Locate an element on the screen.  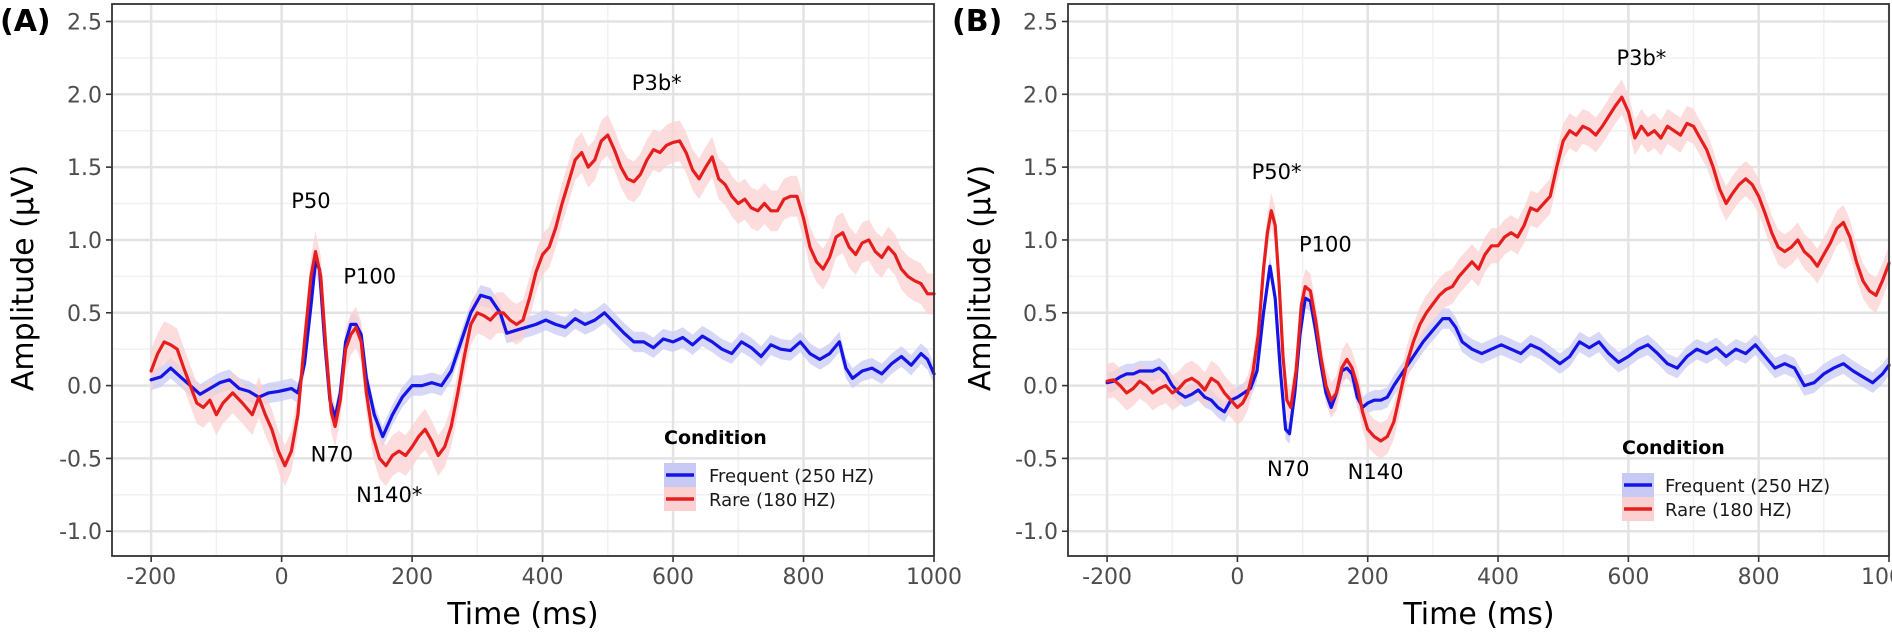
legend-title-b: Condition is located at coordinates (1673, 448).